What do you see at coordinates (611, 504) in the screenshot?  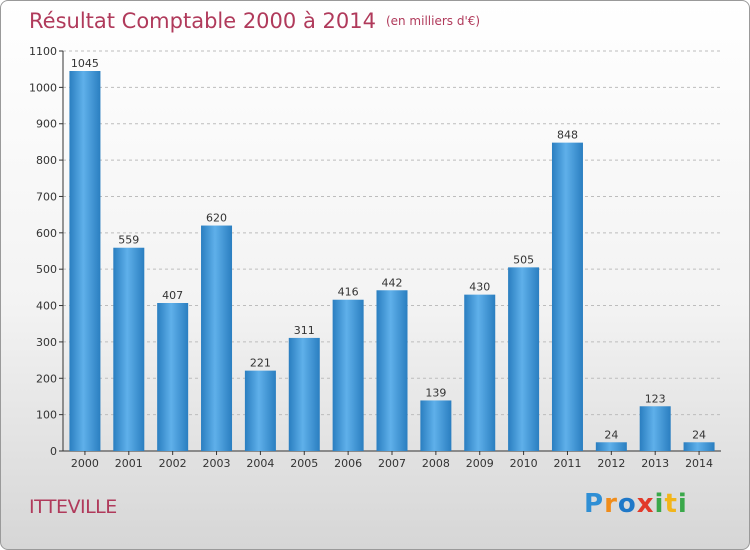 I see `logo-letter: r` at bounding box center [611, 504].